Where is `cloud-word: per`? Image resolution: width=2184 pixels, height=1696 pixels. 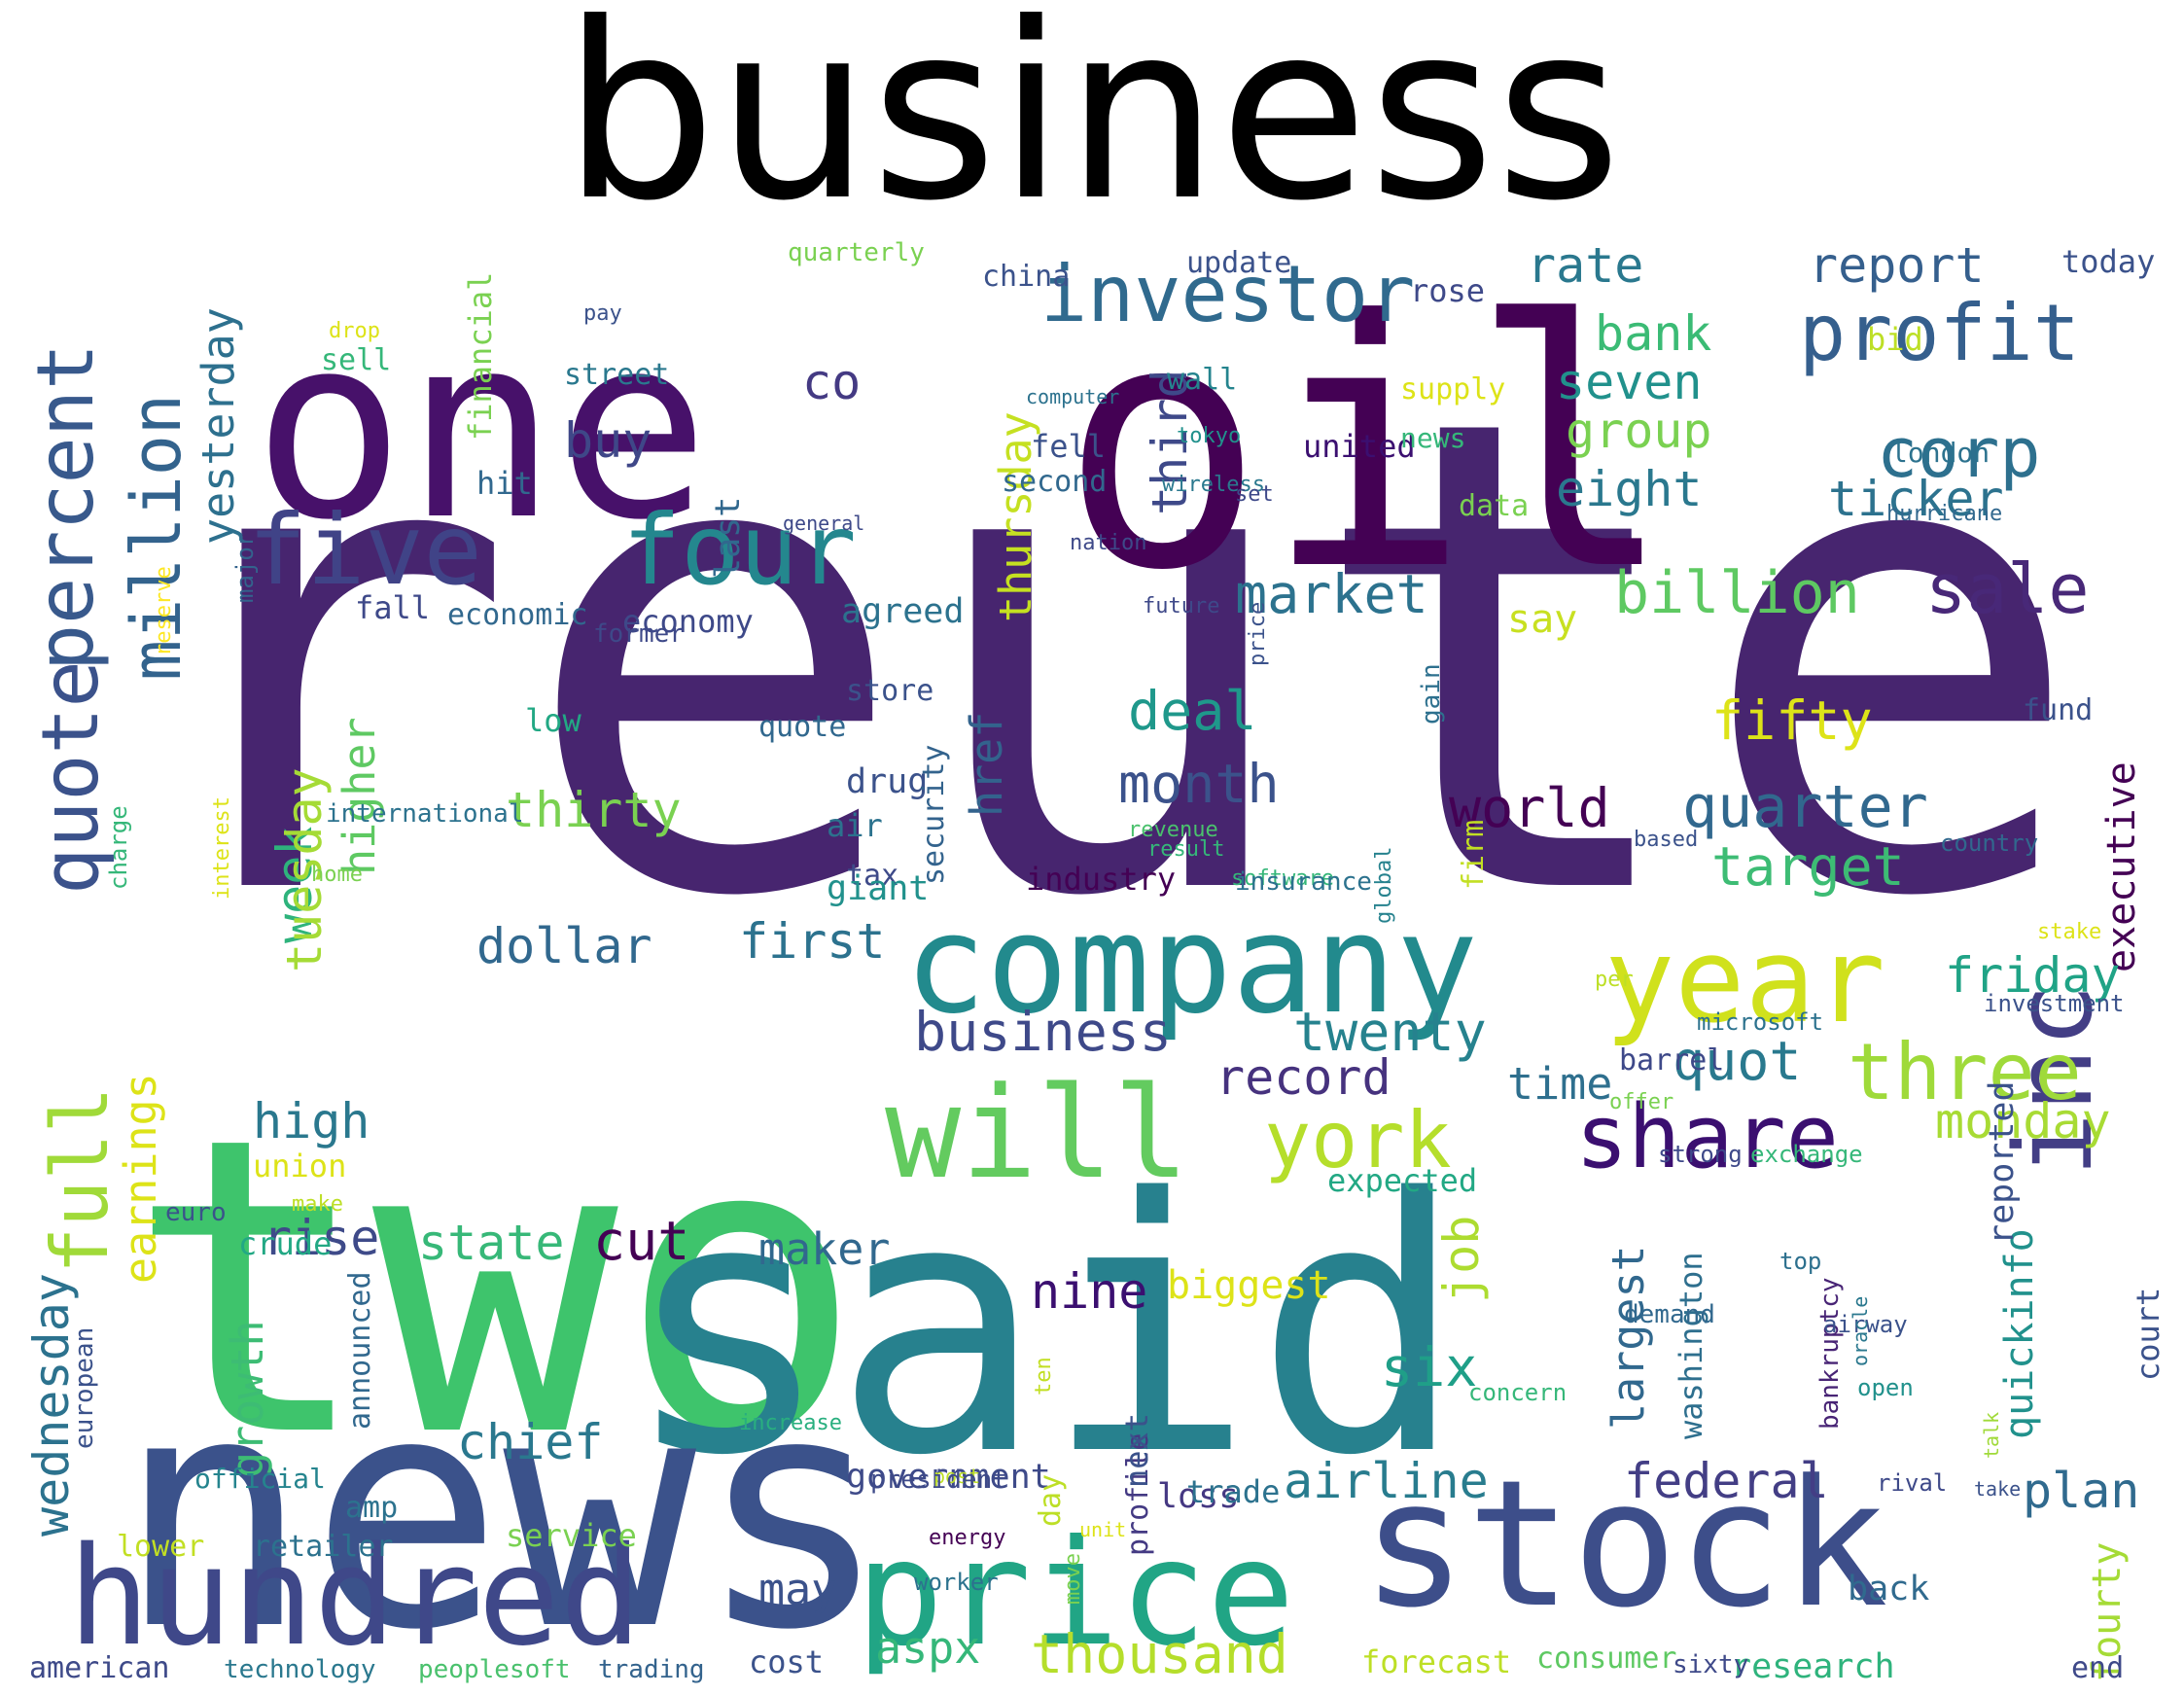 cloud-word: per is located at coordinates (1614, 980).